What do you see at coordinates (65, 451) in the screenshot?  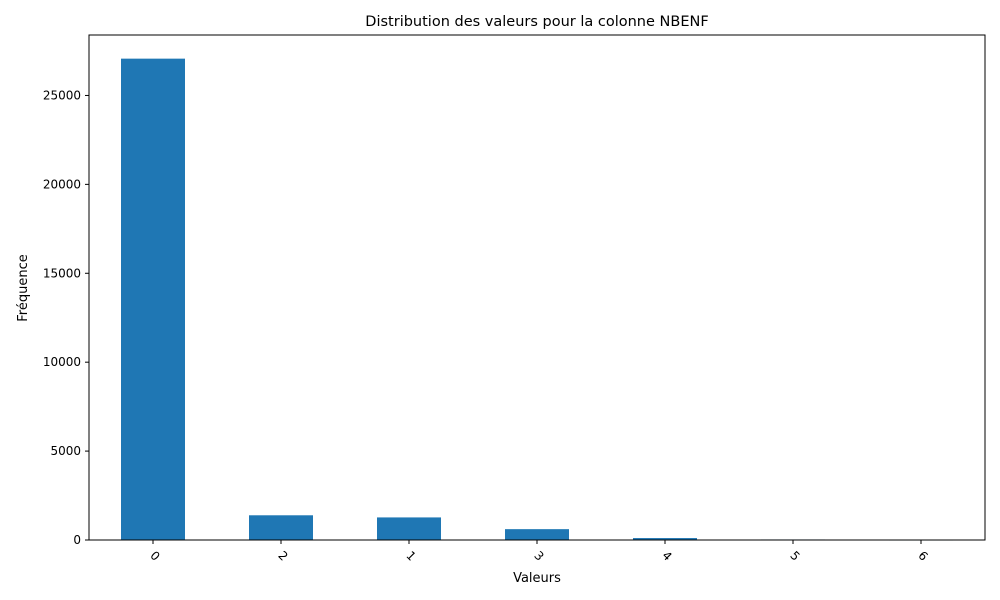 I see `y-tick-label: 5000` at bounding box center [65, 451].